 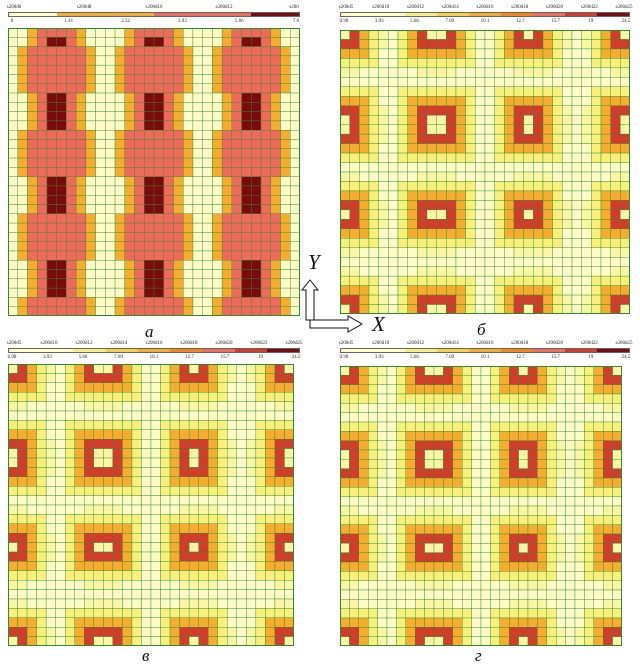 I want to click on legend-rebar-name: s200d20, so click(x=554, y=7).